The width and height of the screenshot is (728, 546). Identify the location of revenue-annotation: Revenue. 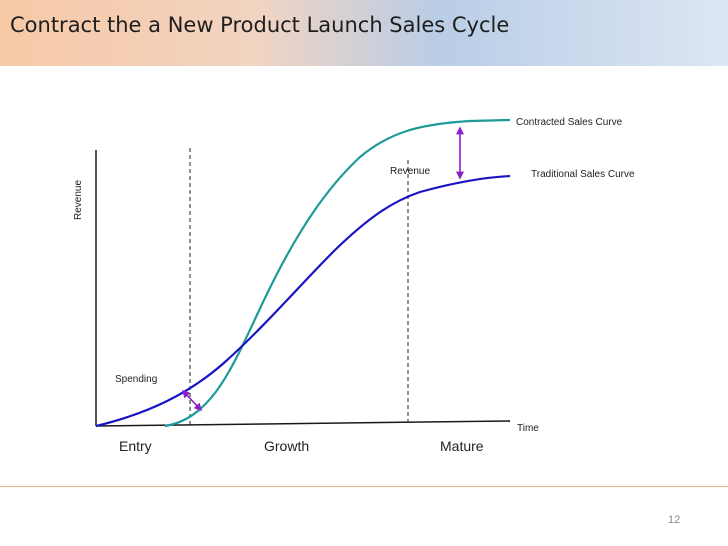
(410, 171).